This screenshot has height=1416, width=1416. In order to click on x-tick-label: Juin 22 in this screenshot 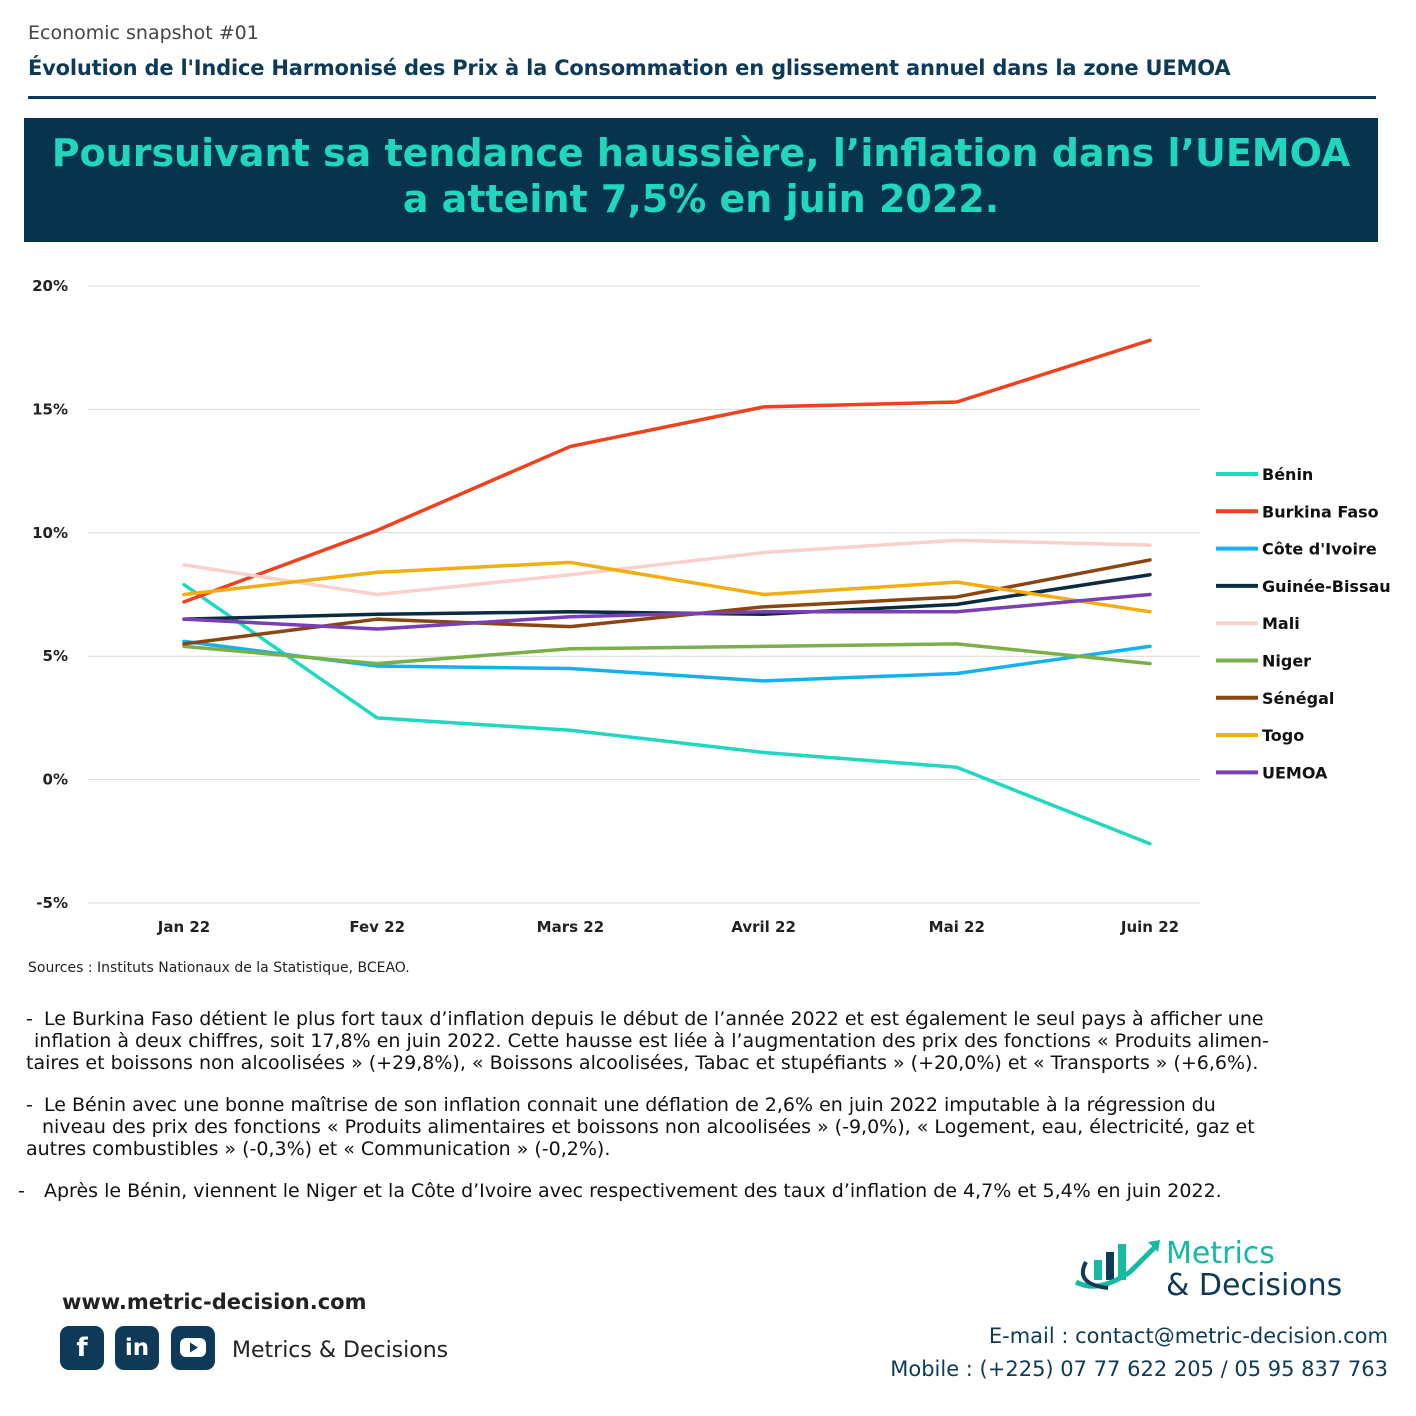, I will do `click(1149, 927)`.